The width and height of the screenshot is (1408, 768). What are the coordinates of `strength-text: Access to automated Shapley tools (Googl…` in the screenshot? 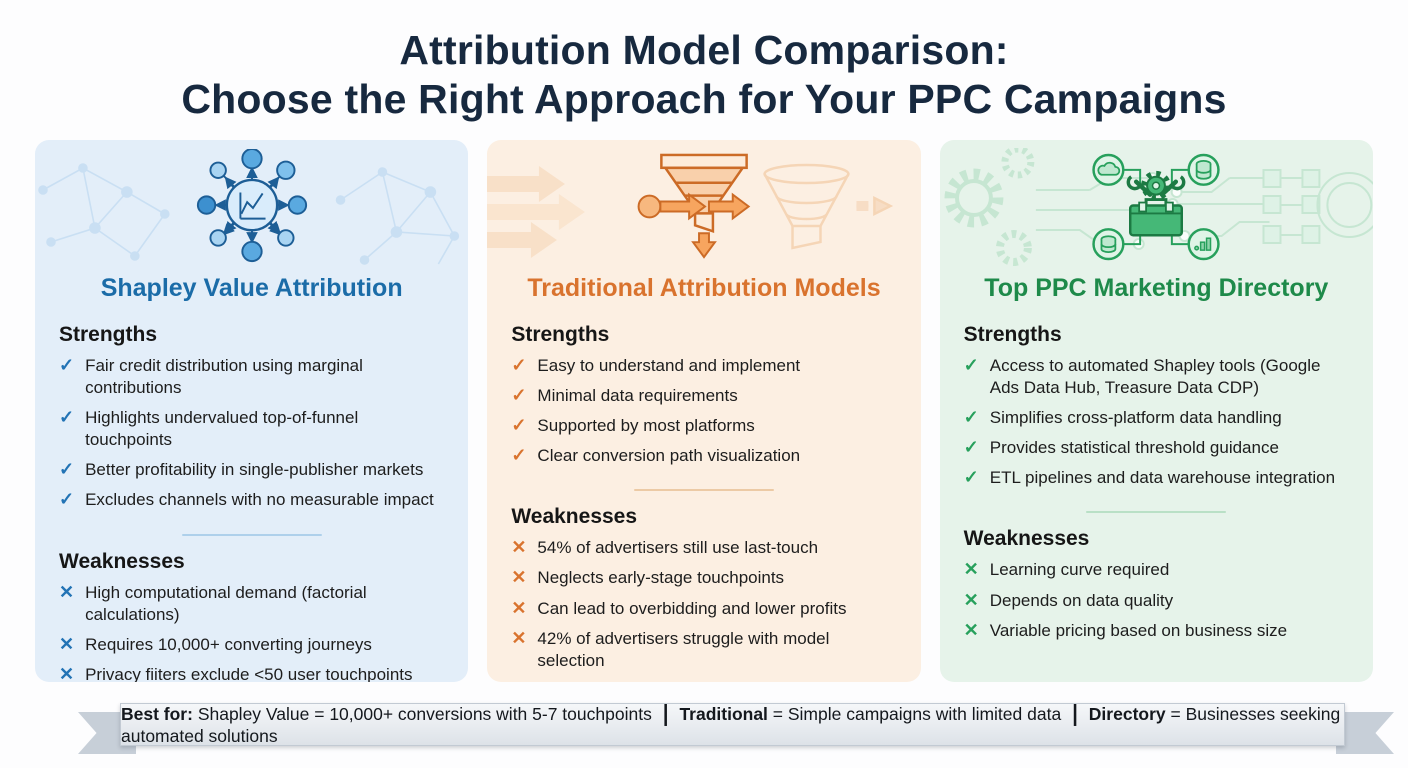 It's located at (1155, 377).